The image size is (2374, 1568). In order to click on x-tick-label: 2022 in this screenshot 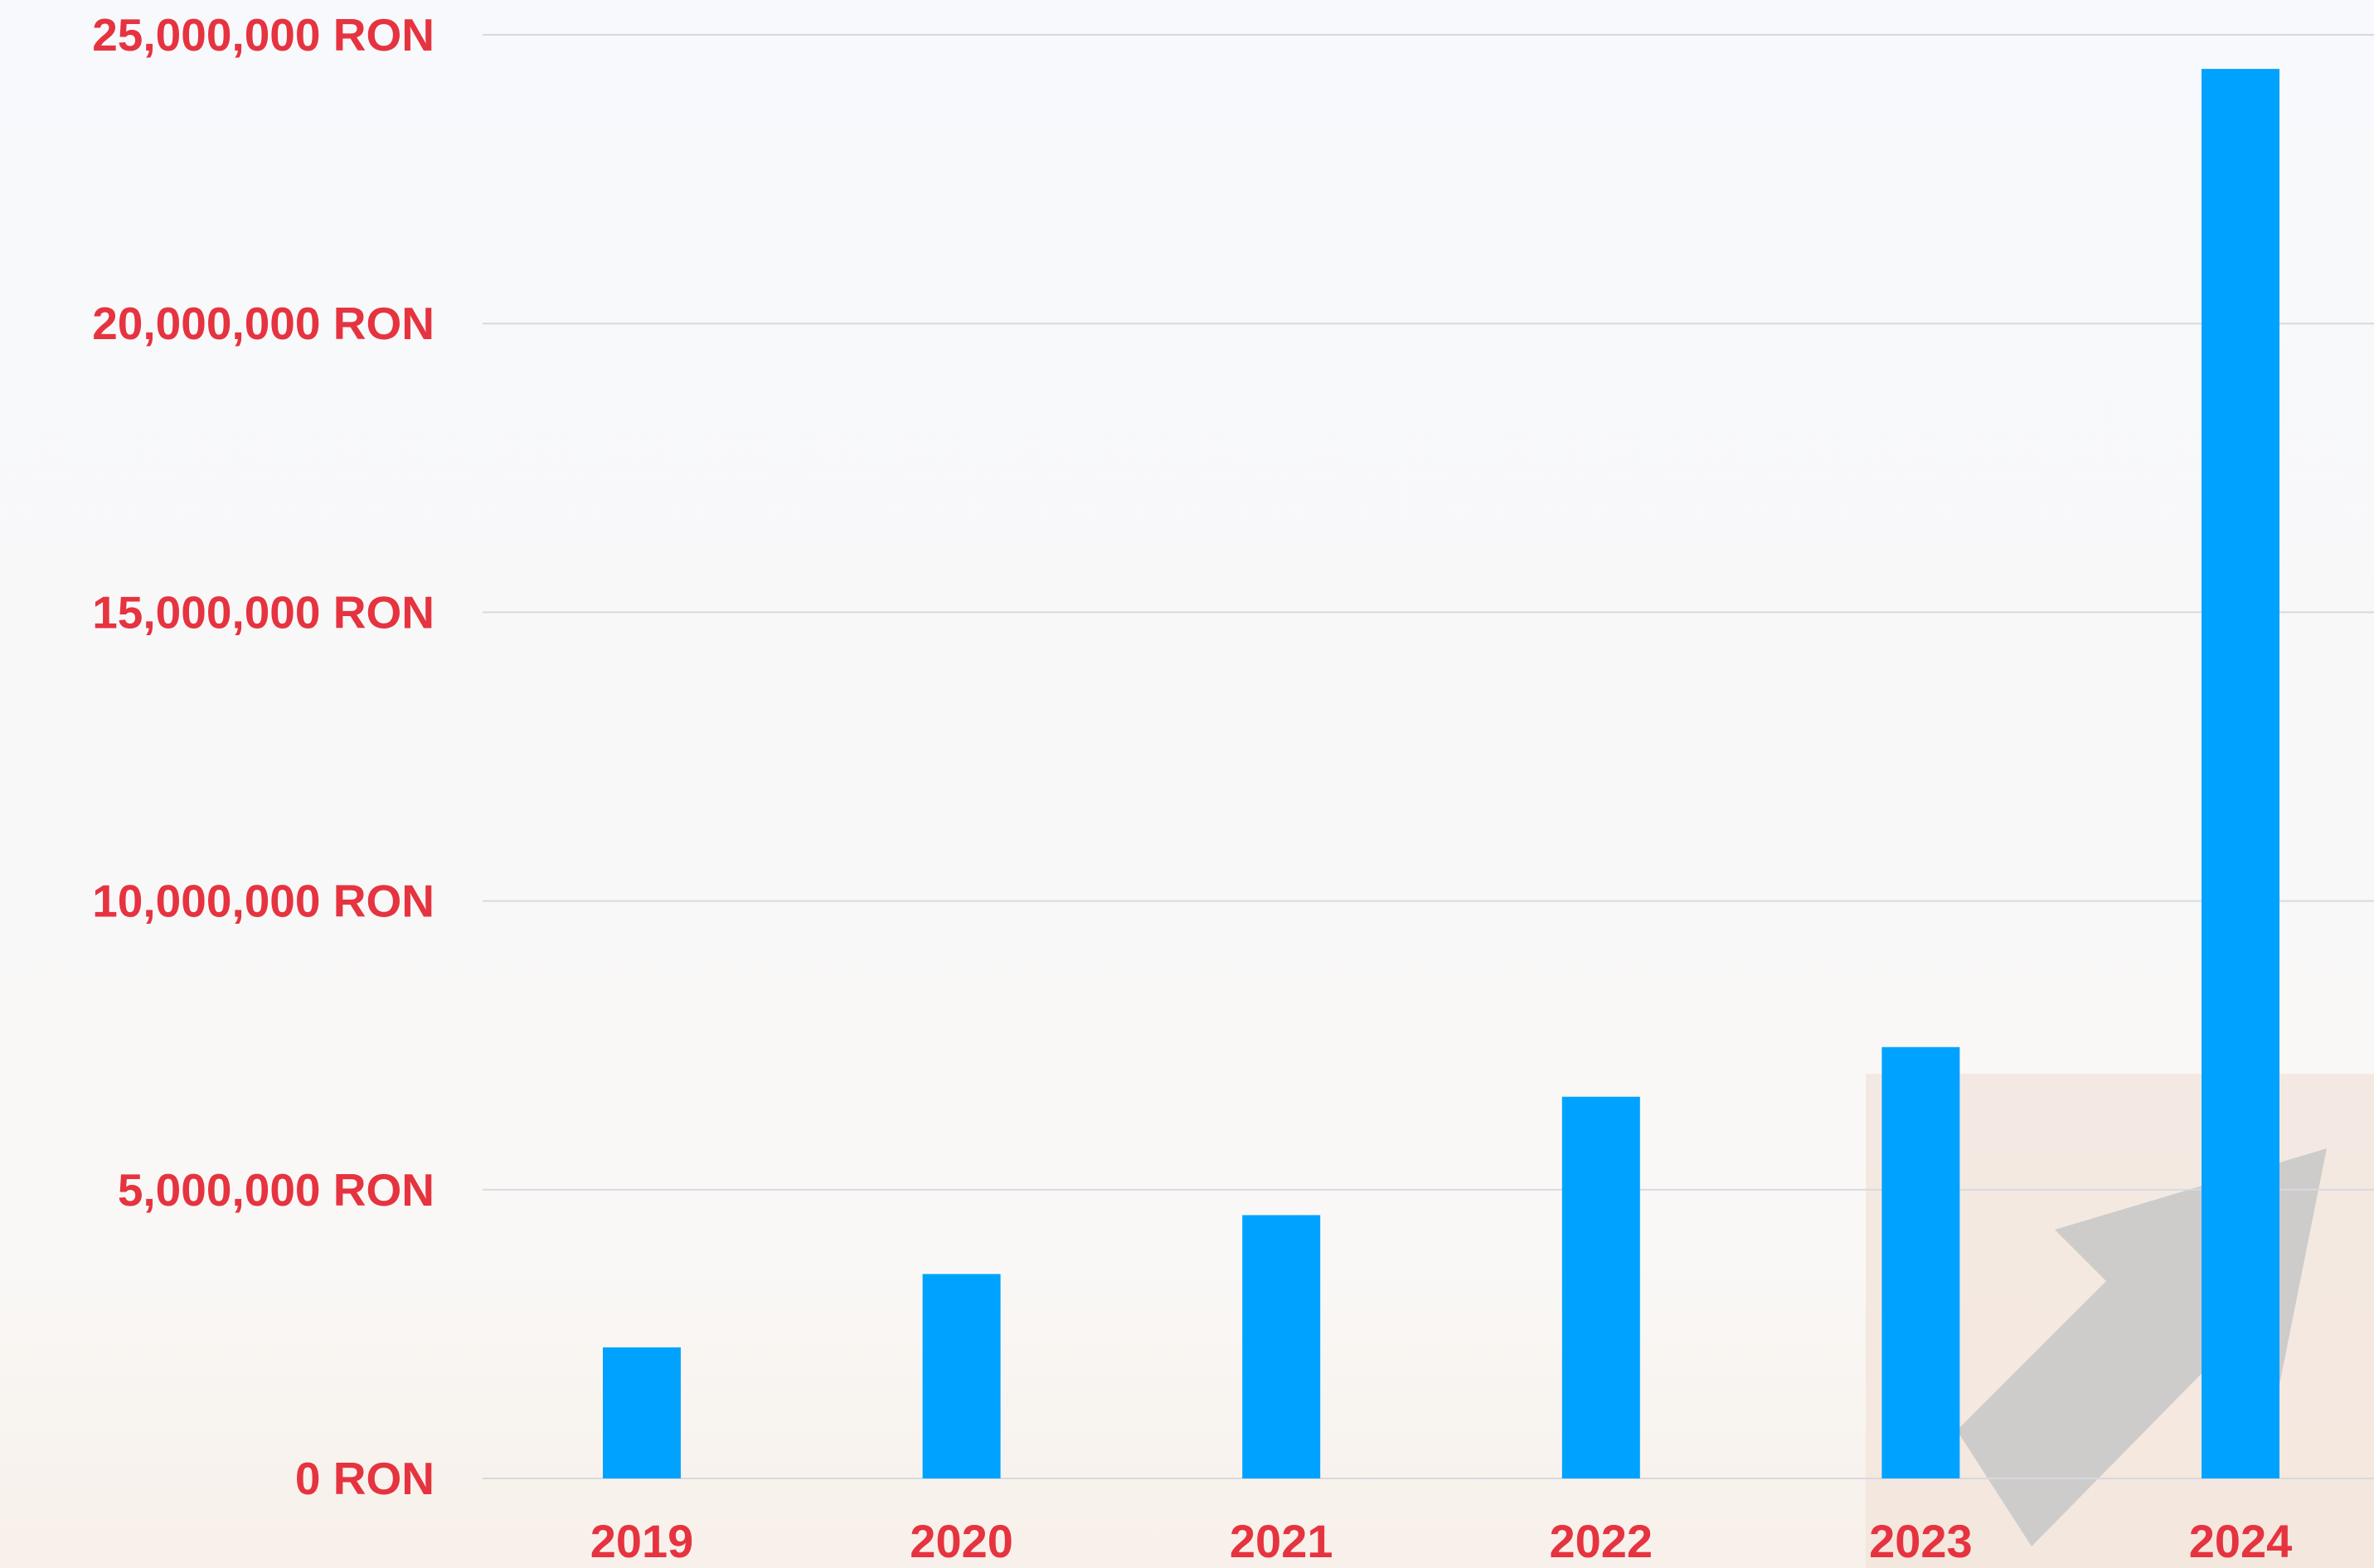, I will do `click(1601, 1541)`.